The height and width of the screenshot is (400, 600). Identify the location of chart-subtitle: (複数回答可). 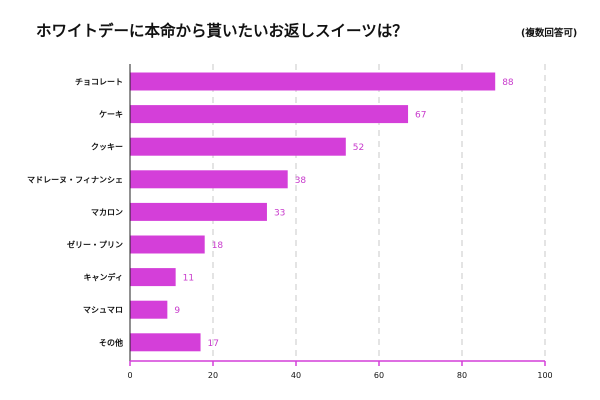
(549, 33).